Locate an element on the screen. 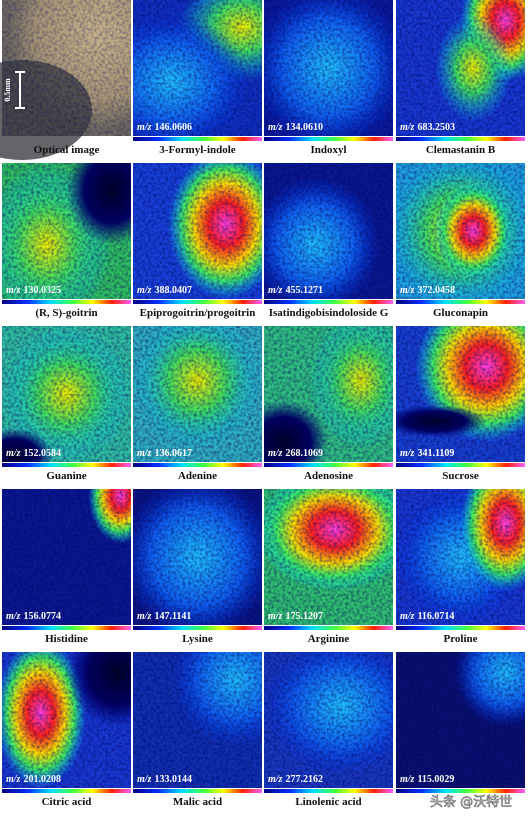  mz-label: m/z 146.0606 is located at coordinates (164, 127).